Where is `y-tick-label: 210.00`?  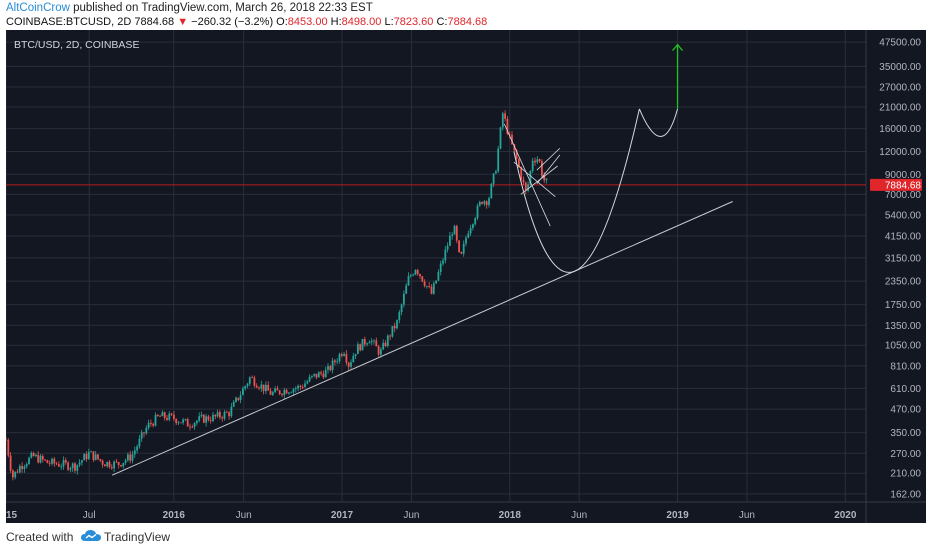 y-tick-label: 210.00 is located at coordinates (905, 474).